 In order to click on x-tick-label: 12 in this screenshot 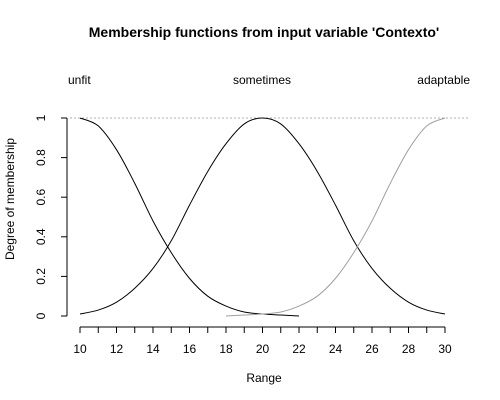, I will do `click(117, 349)`.